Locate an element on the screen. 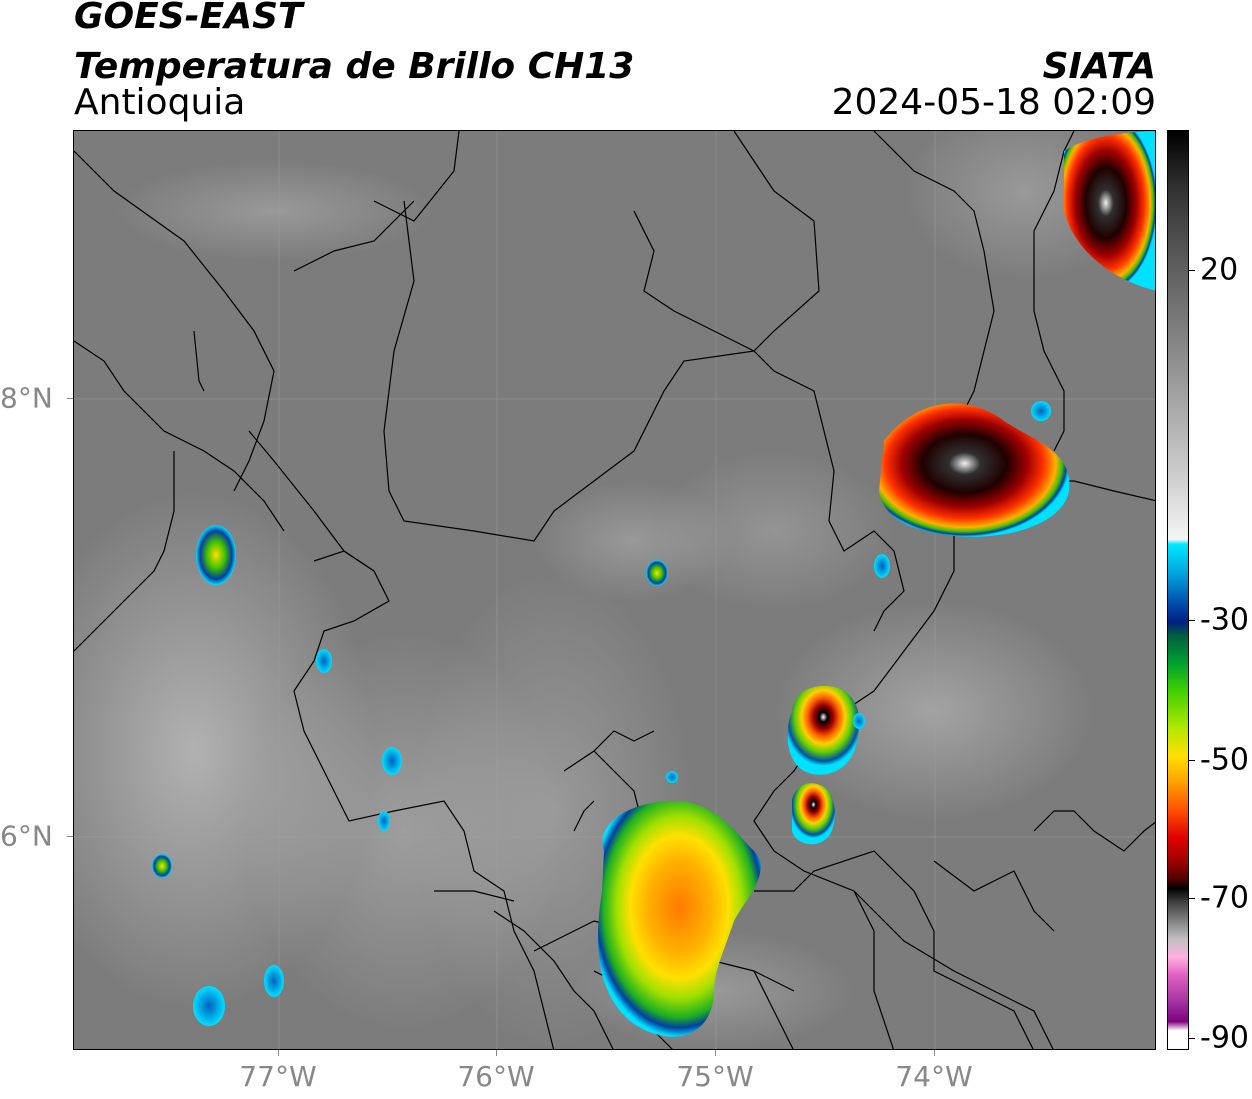  datetime-label: 2024-05-18 02:09 is located at coordinates (993, 102).